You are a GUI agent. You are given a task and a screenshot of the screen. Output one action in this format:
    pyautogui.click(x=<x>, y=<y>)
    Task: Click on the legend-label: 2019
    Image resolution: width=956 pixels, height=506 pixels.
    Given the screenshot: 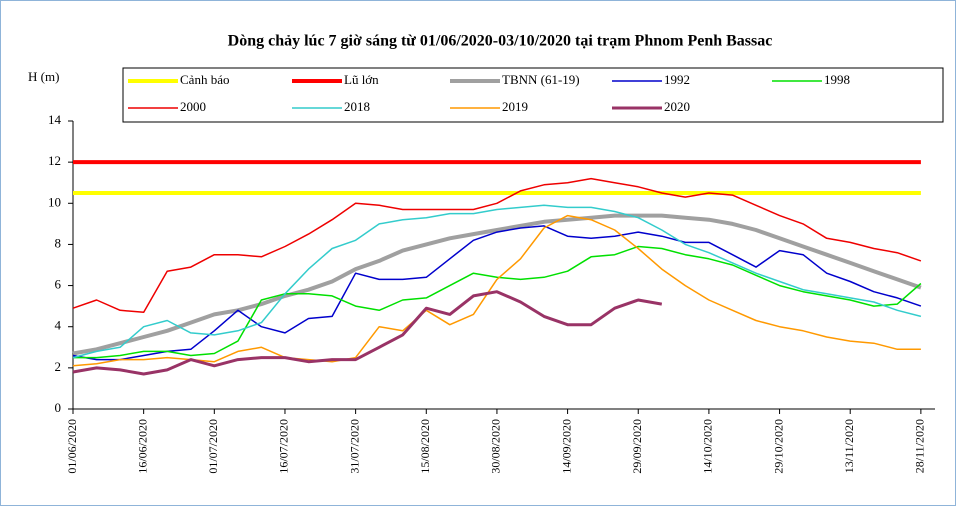 What is the action you would take?
    pyautogui.click(x=515, y=106)
    